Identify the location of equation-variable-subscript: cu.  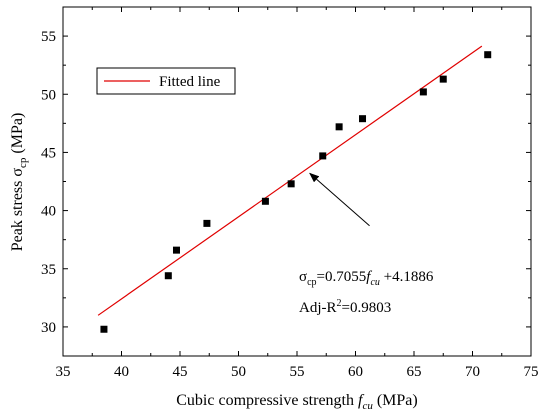
(374, 282).